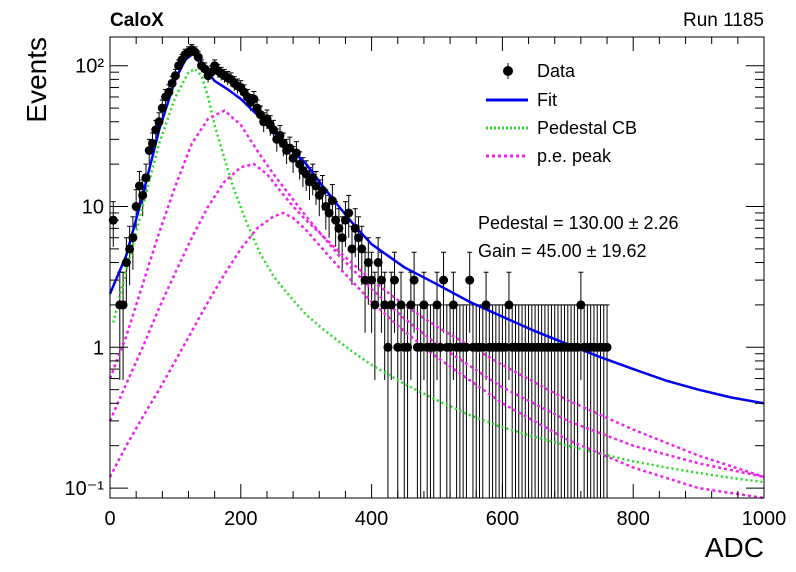 Image resolution: width=796 pixels, height=572 pixels. I want to click on y-tick-label: 1, so click(98, 348).